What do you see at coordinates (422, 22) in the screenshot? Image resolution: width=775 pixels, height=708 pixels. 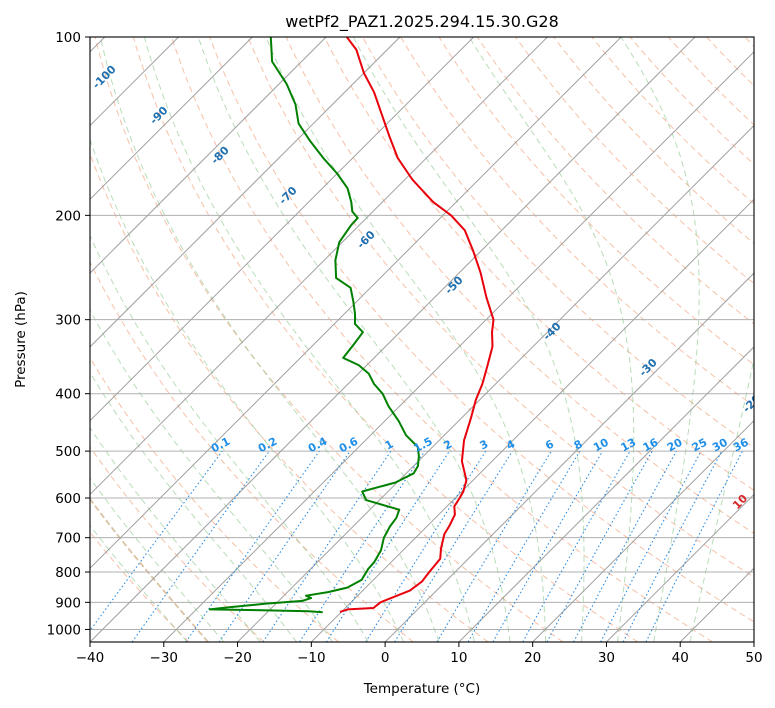 I see `chart-title: wetPf2_PAZ1.2025.294.15.30.G28` at bounding box center [422, 22].